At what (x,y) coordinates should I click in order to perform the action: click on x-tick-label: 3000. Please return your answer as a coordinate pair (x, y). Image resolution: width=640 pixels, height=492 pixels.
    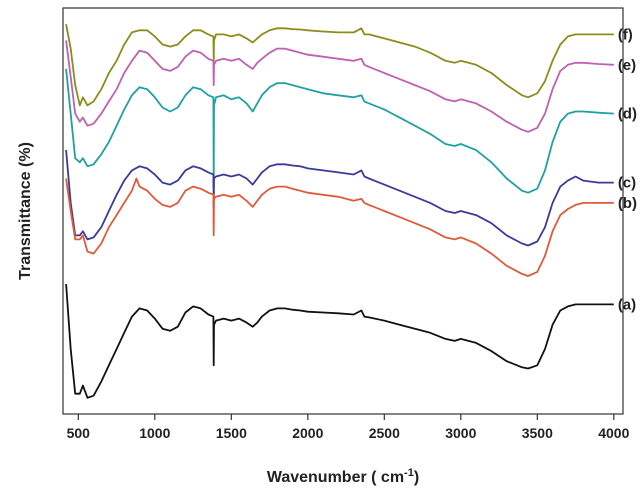
    Looking at the image, I should click on (460, 433).